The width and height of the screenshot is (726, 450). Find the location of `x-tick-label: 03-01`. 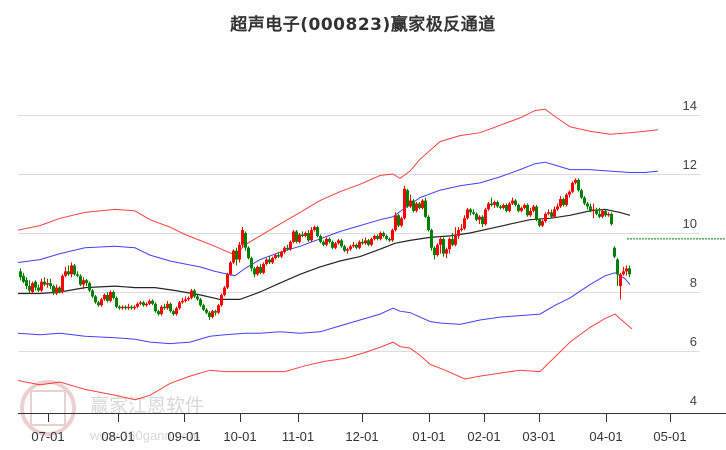

x-tick-label: 03-01 is located at coordinates (538, 436).